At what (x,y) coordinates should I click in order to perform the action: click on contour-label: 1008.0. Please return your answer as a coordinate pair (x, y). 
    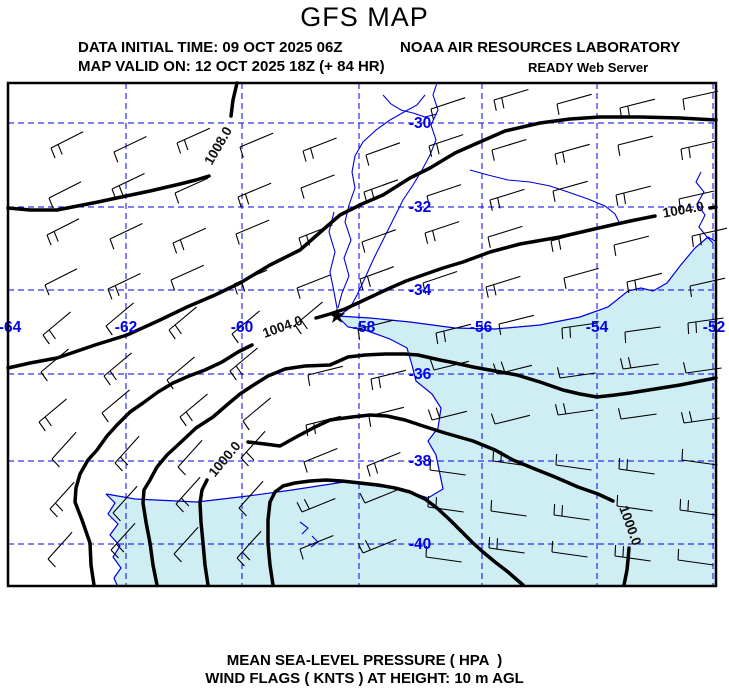
    Looking at the image, I should click on (218, 145).